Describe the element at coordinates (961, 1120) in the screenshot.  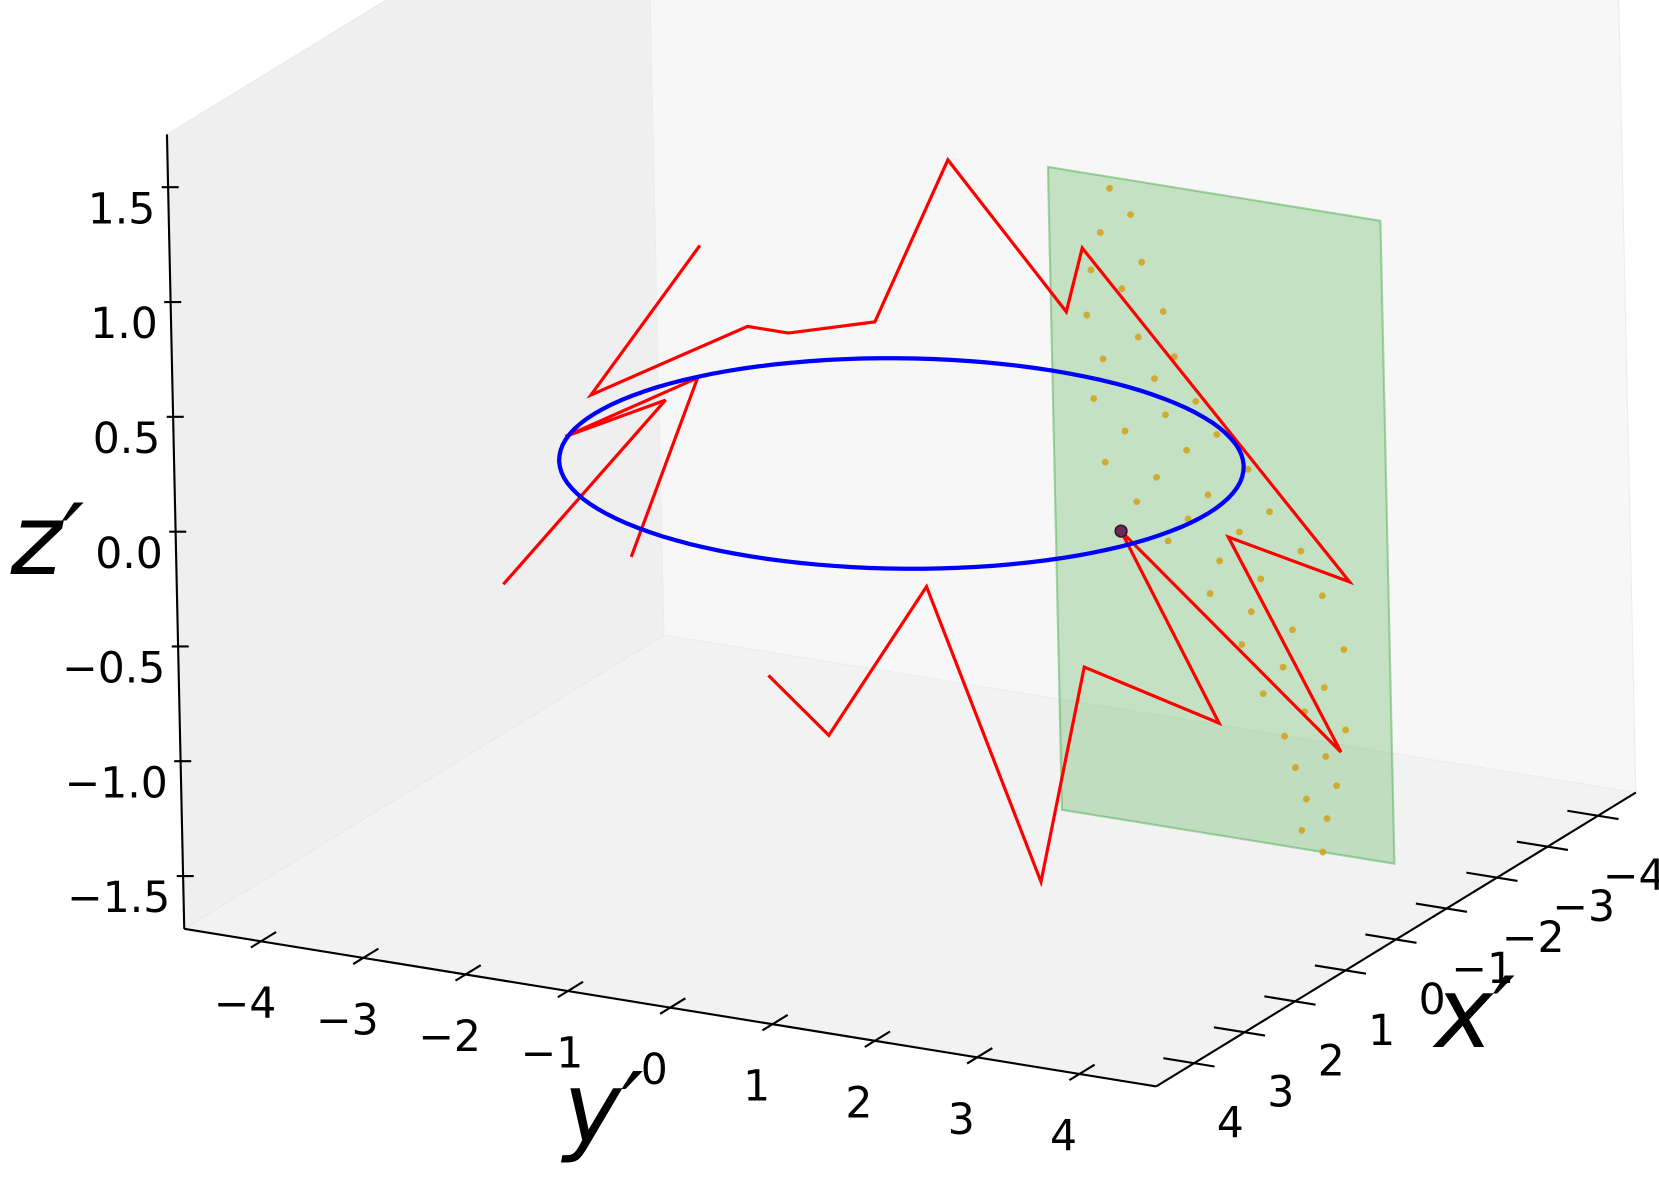
I see `y-tick-label: 3` at that location.